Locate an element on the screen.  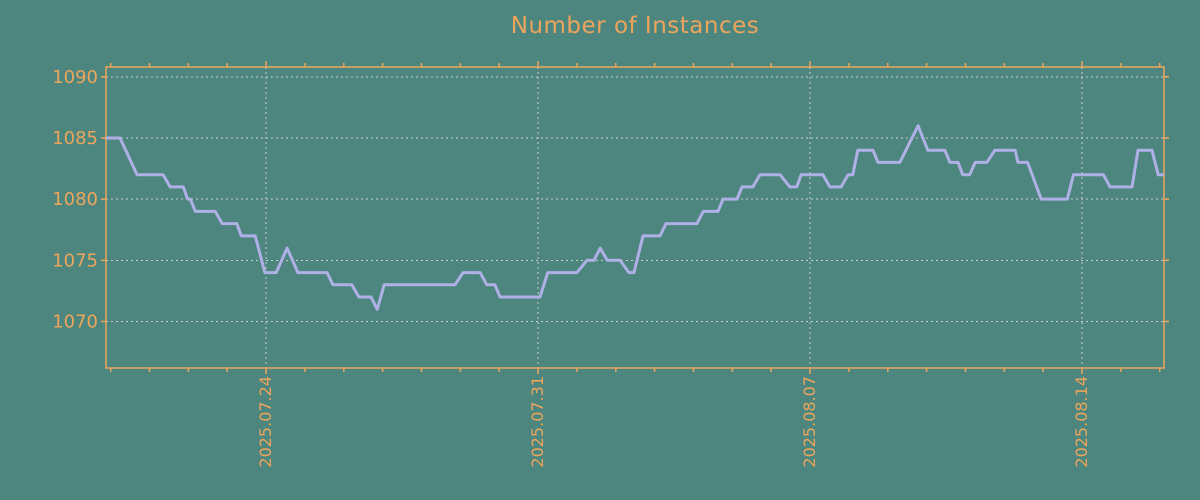
x-axis-tick-label: 2025.08.07 is located at coordinates (809, 422).